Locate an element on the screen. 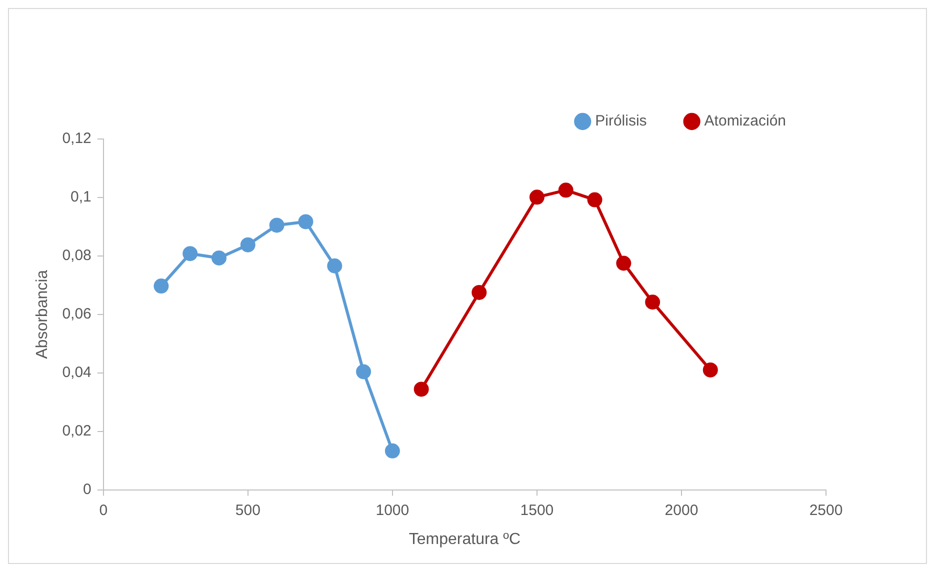 The height and width of the screenshot is (572, 935). y-tick-label: 0,12 is located at coordinates (77, 139).